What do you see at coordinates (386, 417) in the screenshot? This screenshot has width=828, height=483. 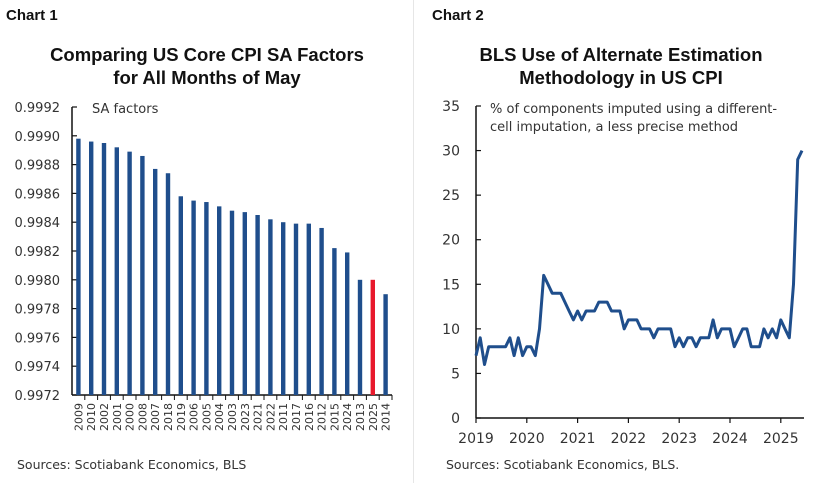 I see `x-tick-label: 2014` at bounding box center [386, 417].